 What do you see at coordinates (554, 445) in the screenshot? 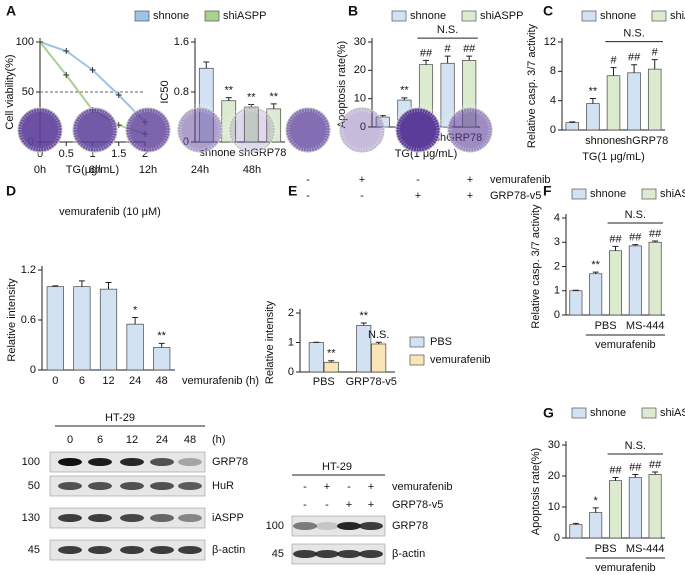
I see `y-tick-label: 30` at bounding box center [554, 445].